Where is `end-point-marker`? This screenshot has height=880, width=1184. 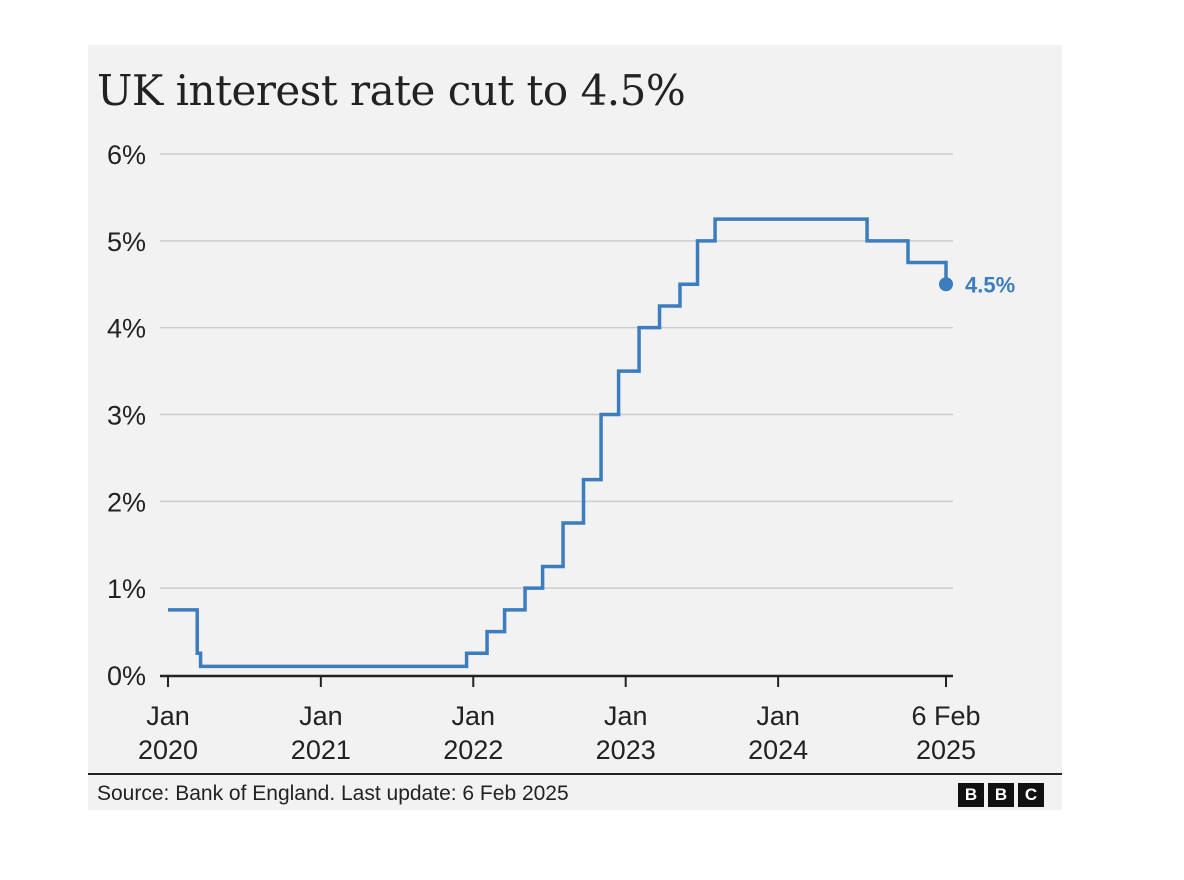 end-point-marker is located at coordinates (946, 284).